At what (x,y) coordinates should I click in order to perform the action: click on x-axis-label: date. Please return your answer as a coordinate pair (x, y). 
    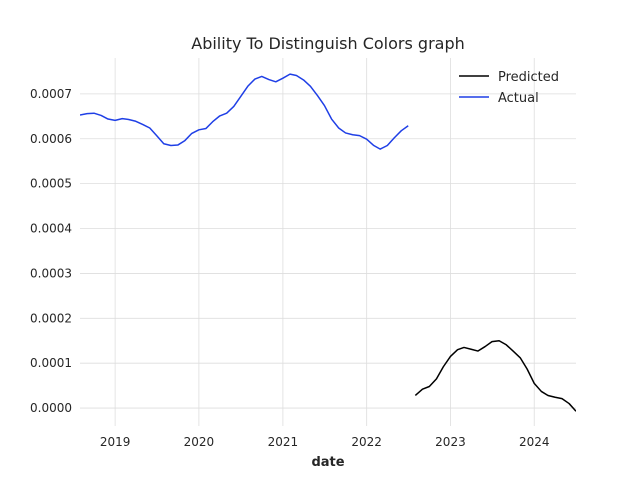
    Looking at the image, I should click on (327, 462).